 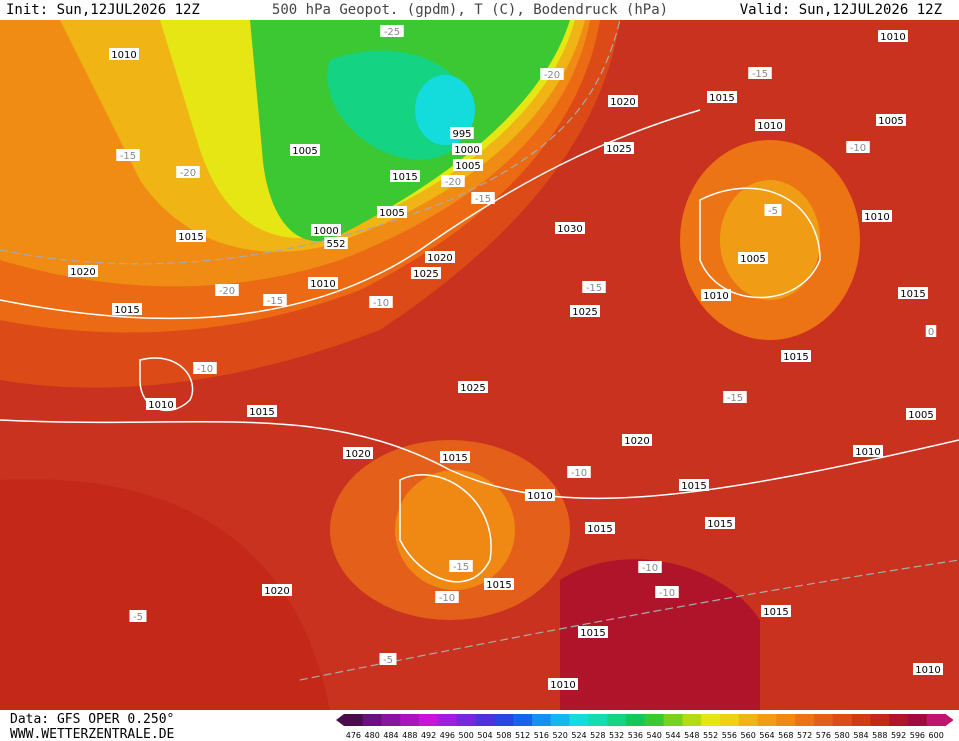 I want to click on temperature-label: 0, so click(x=931, y=332).